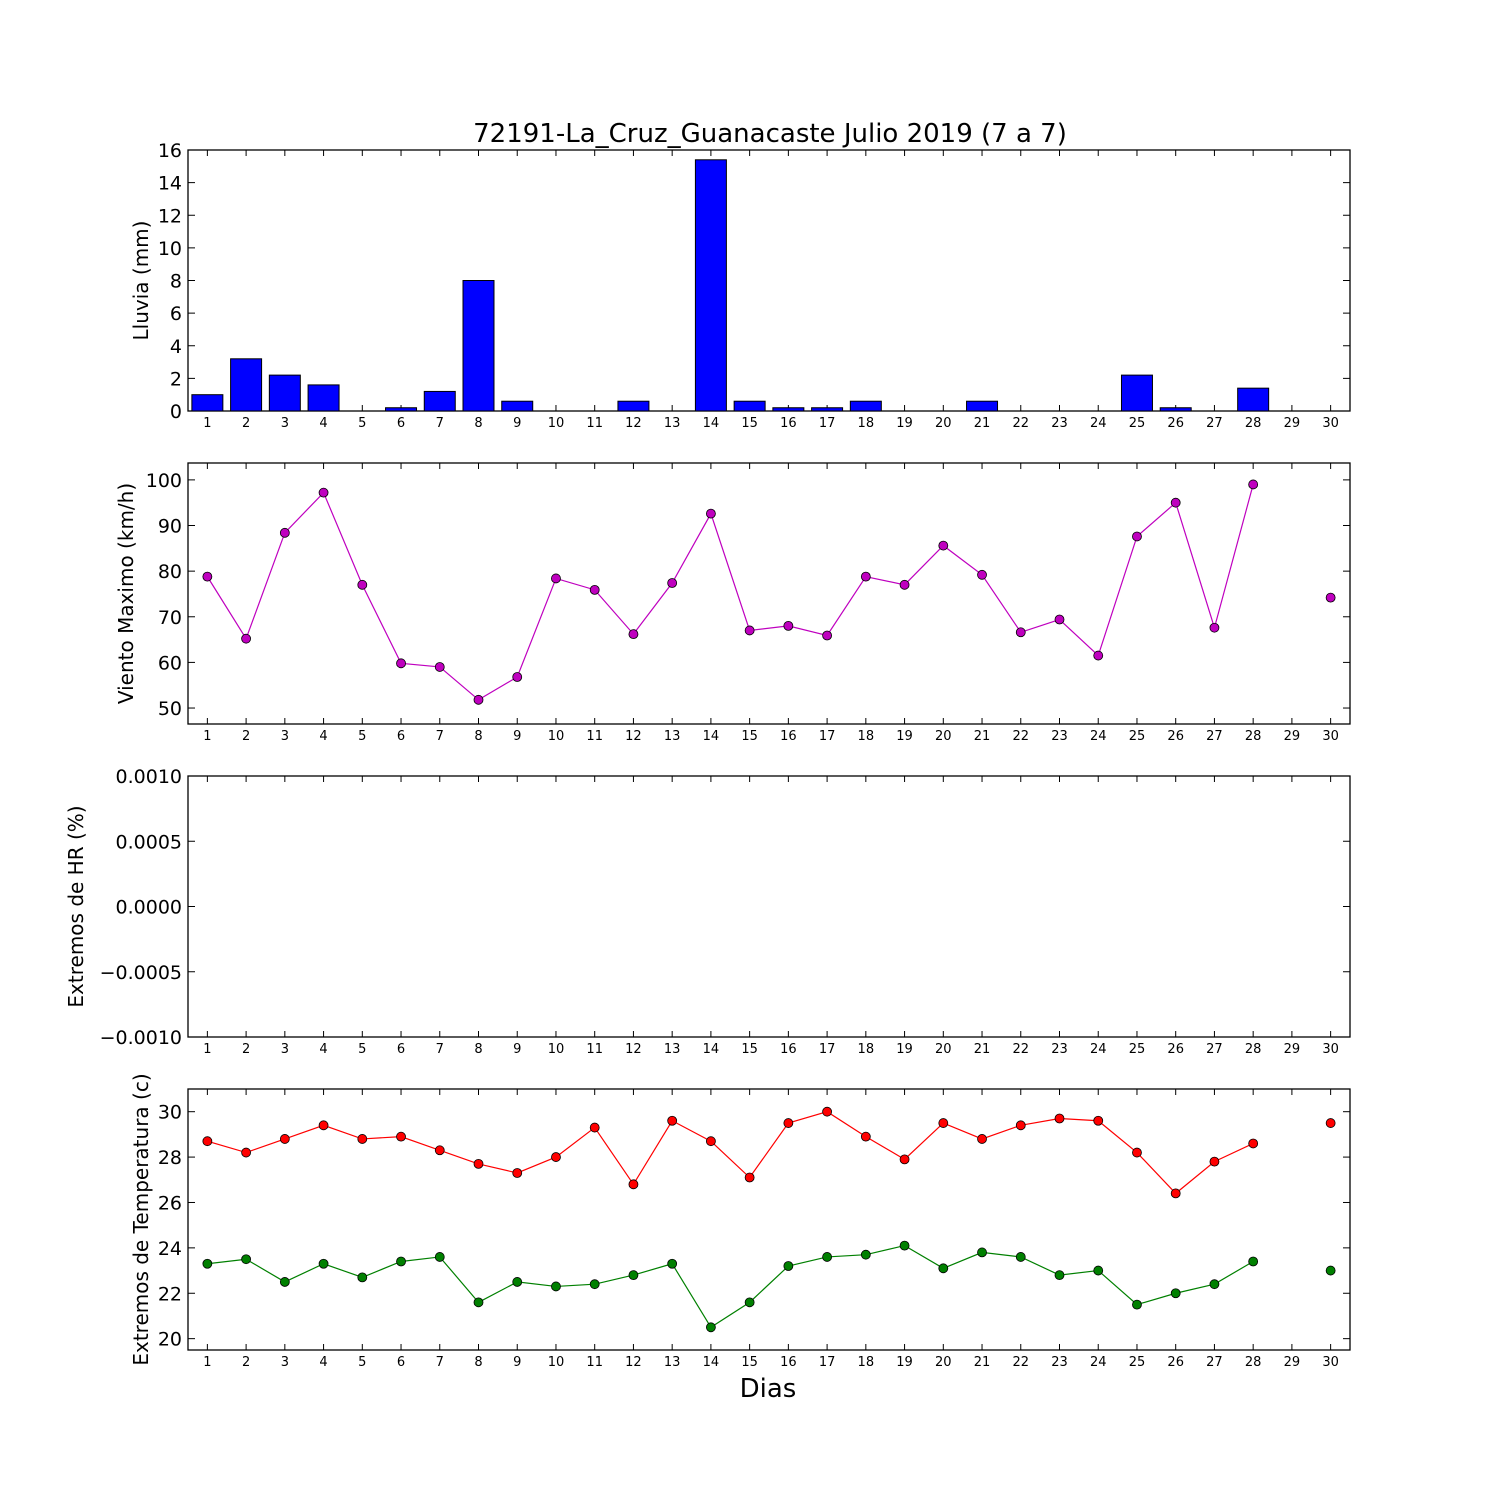 Image resolution: width=1500 pixels, height=1500 pixels. What do you see at coordinates (170, 1294) in the screenshot?
I see `y-tick-label: 22` at bounding box center [170, 1294].